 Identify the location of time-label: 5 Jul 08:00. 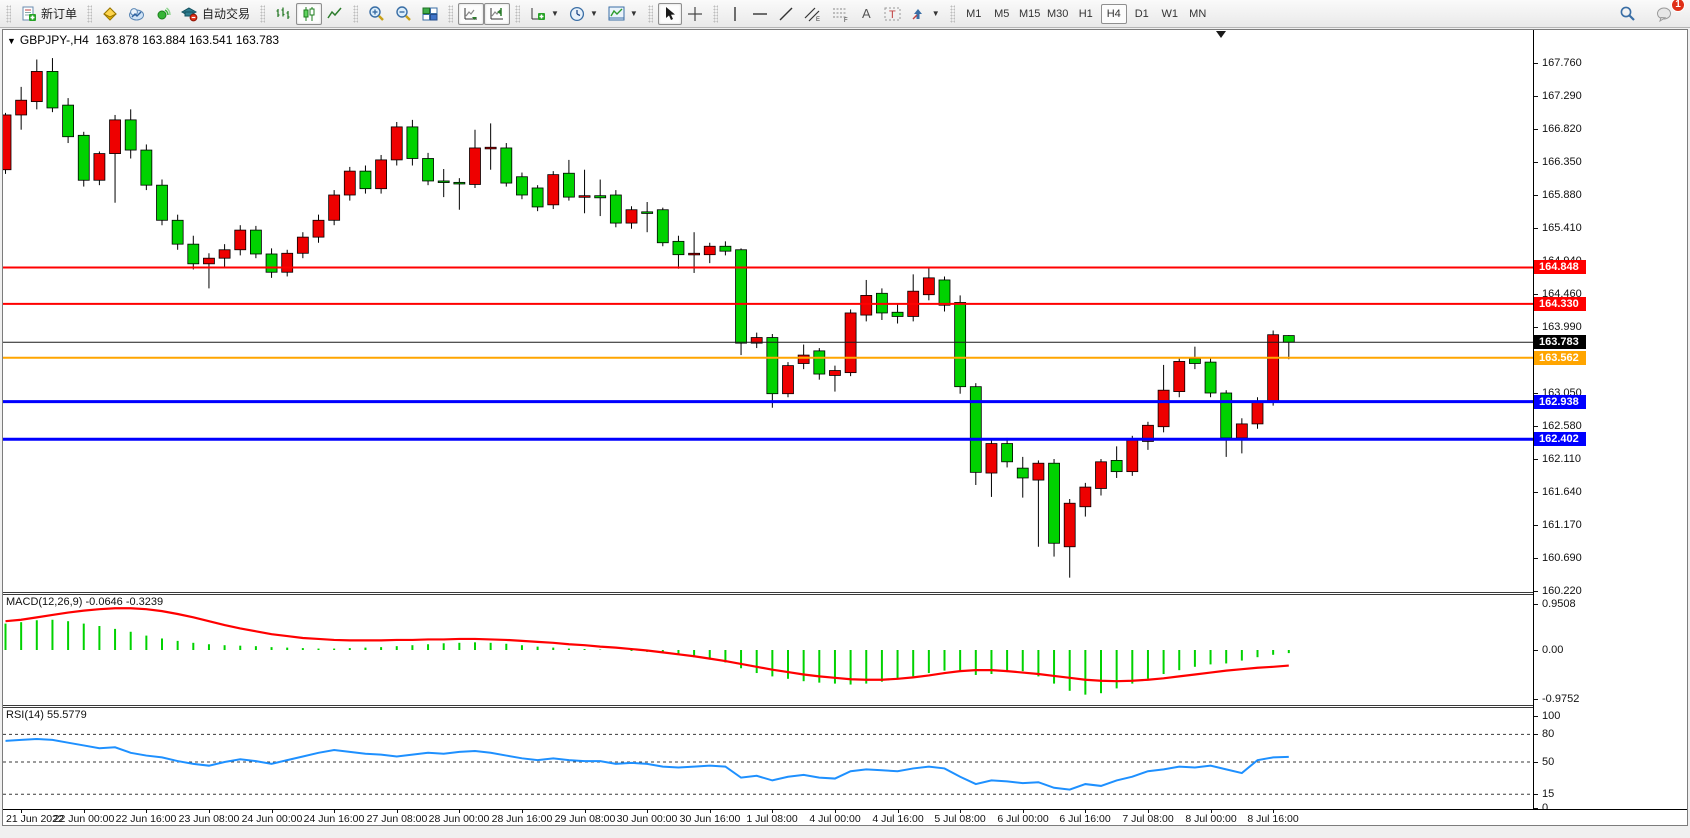
(960, 819).